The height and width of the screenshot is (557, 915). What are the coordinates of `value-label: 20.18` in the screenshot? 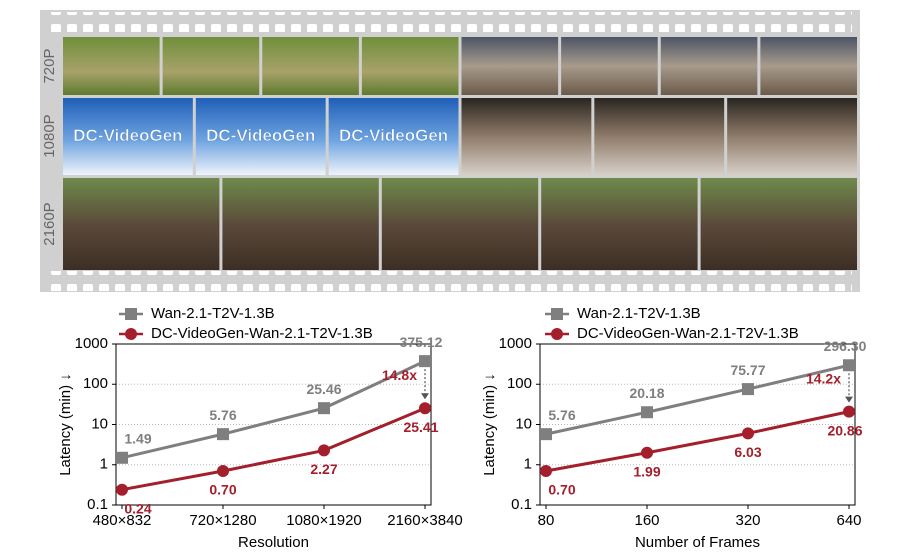 It's located at (646, 393).